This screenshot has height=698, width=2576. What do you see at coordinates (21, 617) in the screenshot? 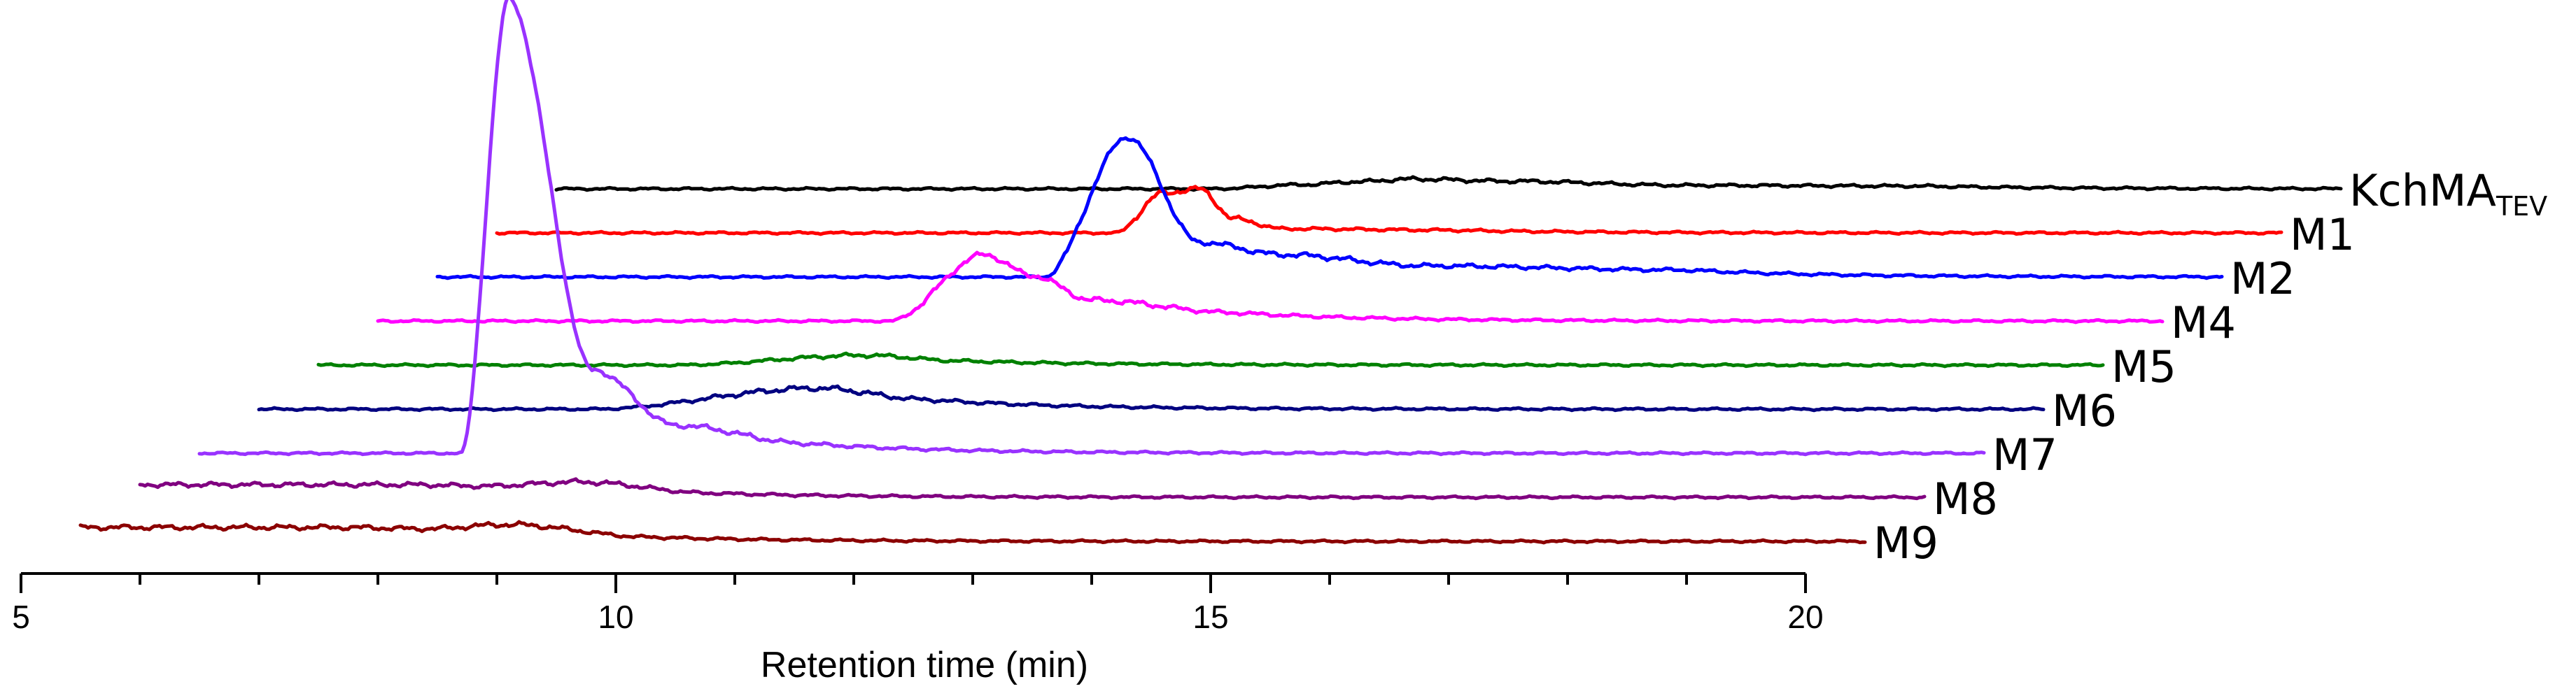
I see `x-tick-label: 5` at bounding box center [21, 617].